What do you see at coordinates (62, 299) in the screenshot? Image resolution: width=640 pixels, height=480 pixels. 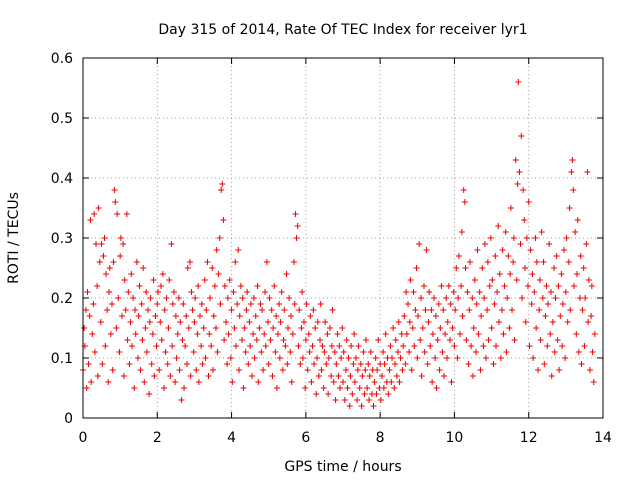 I see `y-tick-label: 0.2` at bounding box center [62, 299].